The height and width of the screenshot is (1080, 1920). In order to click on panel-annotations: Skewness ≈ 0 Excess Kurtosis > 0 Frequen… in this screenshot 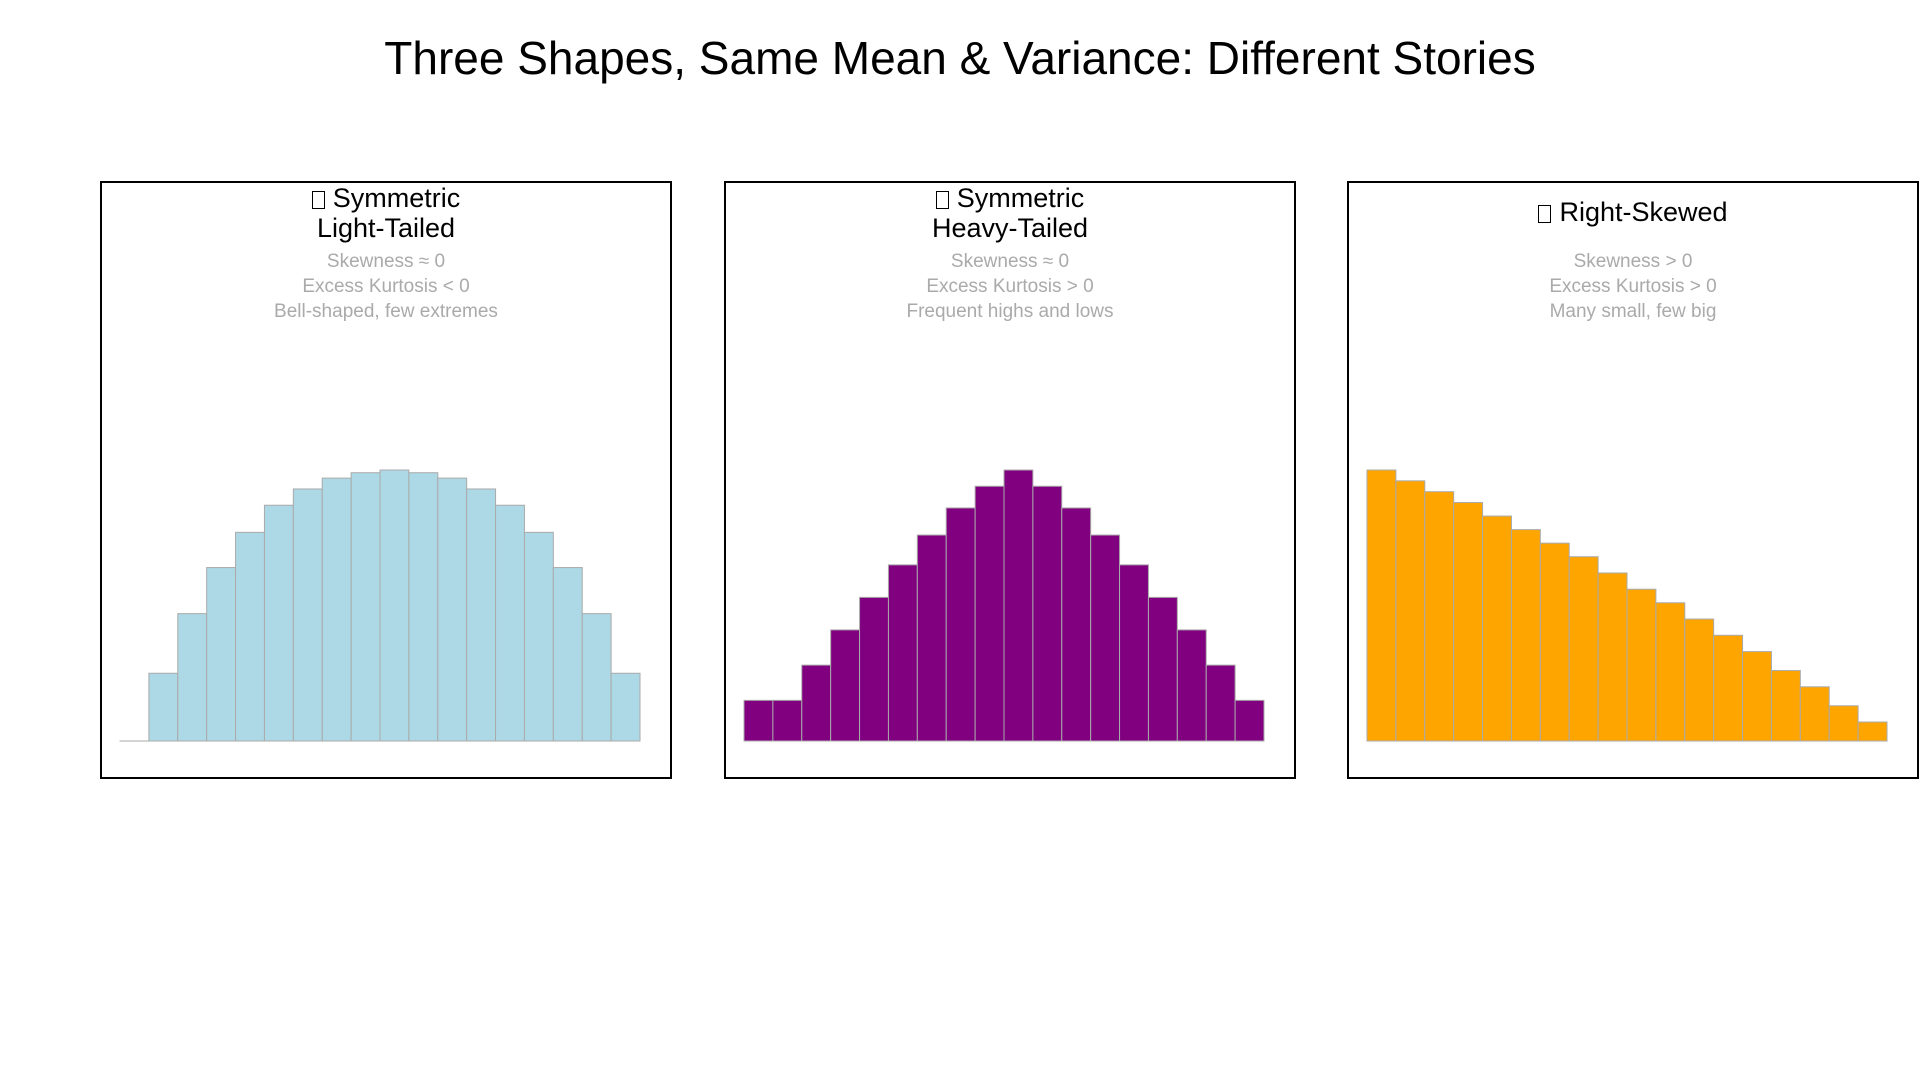, I will do `click(1010, 286)`.